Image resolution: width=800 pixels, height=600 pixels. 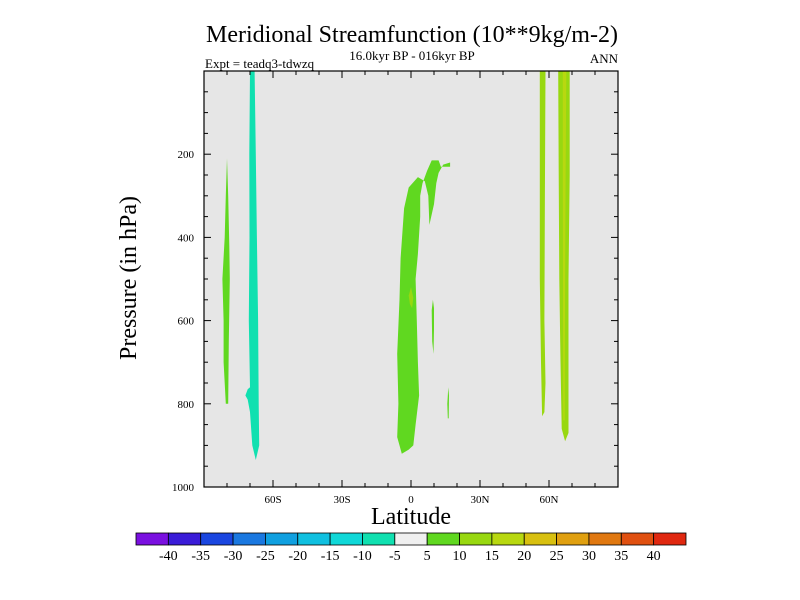 What do you see at coordinates (424, 307) in the screenshot?
I see `contour-equatorial-cell-main` at bounding box center [424, 307].